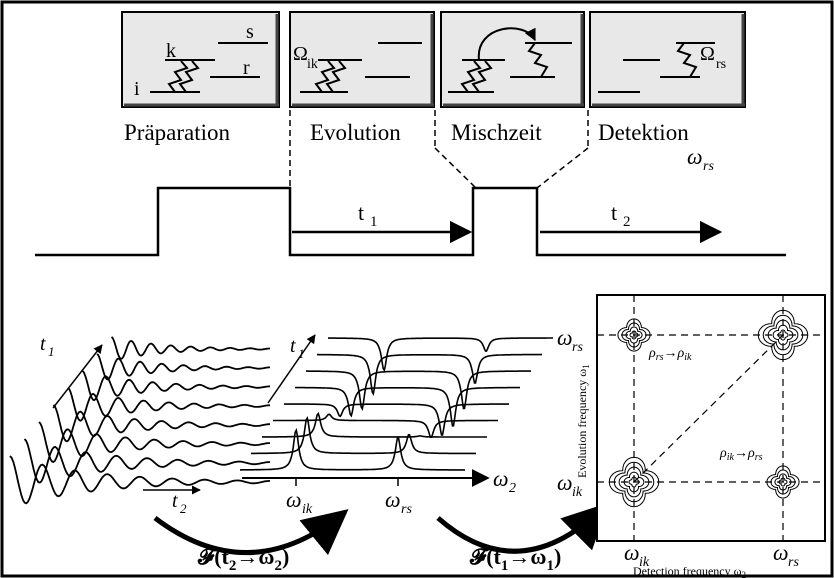 The image size is (834, 578). I want to click on fid-t1-axis-label: t, so click(43, 344).